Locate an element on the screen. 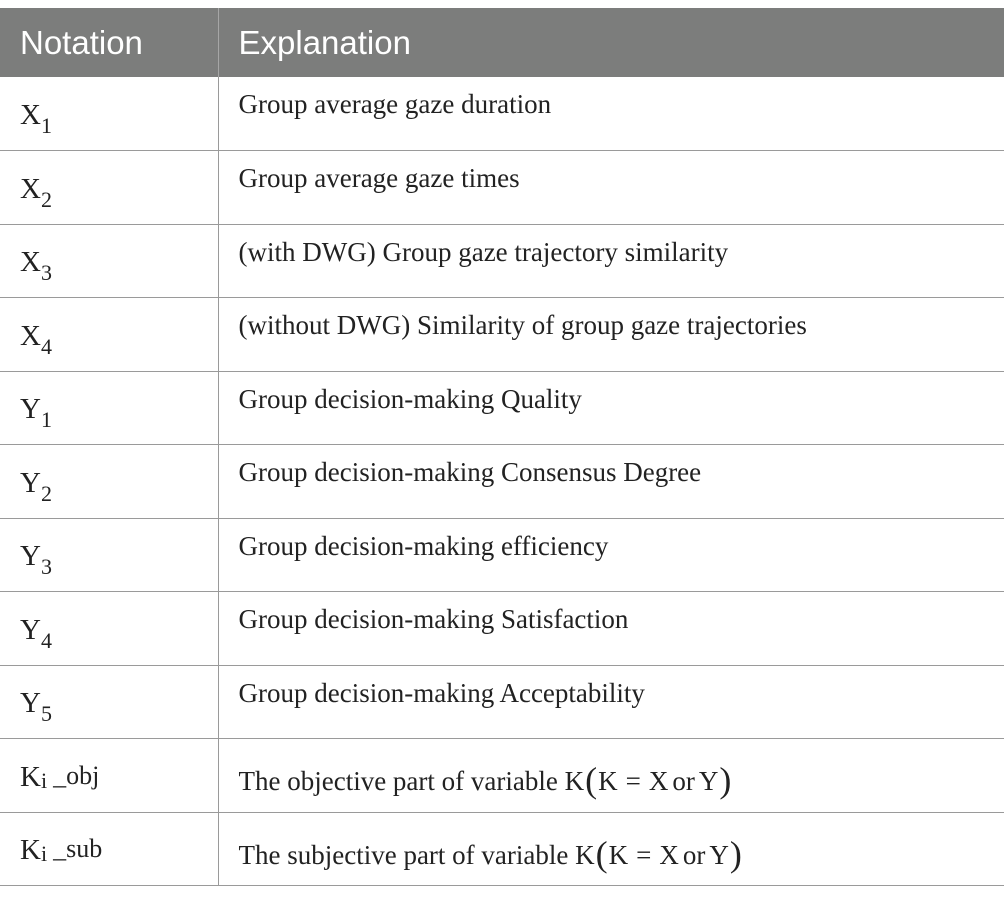 This screenshot has height=924, width=1004. notation-suffix: _obj is located at coordinates (76, 775).